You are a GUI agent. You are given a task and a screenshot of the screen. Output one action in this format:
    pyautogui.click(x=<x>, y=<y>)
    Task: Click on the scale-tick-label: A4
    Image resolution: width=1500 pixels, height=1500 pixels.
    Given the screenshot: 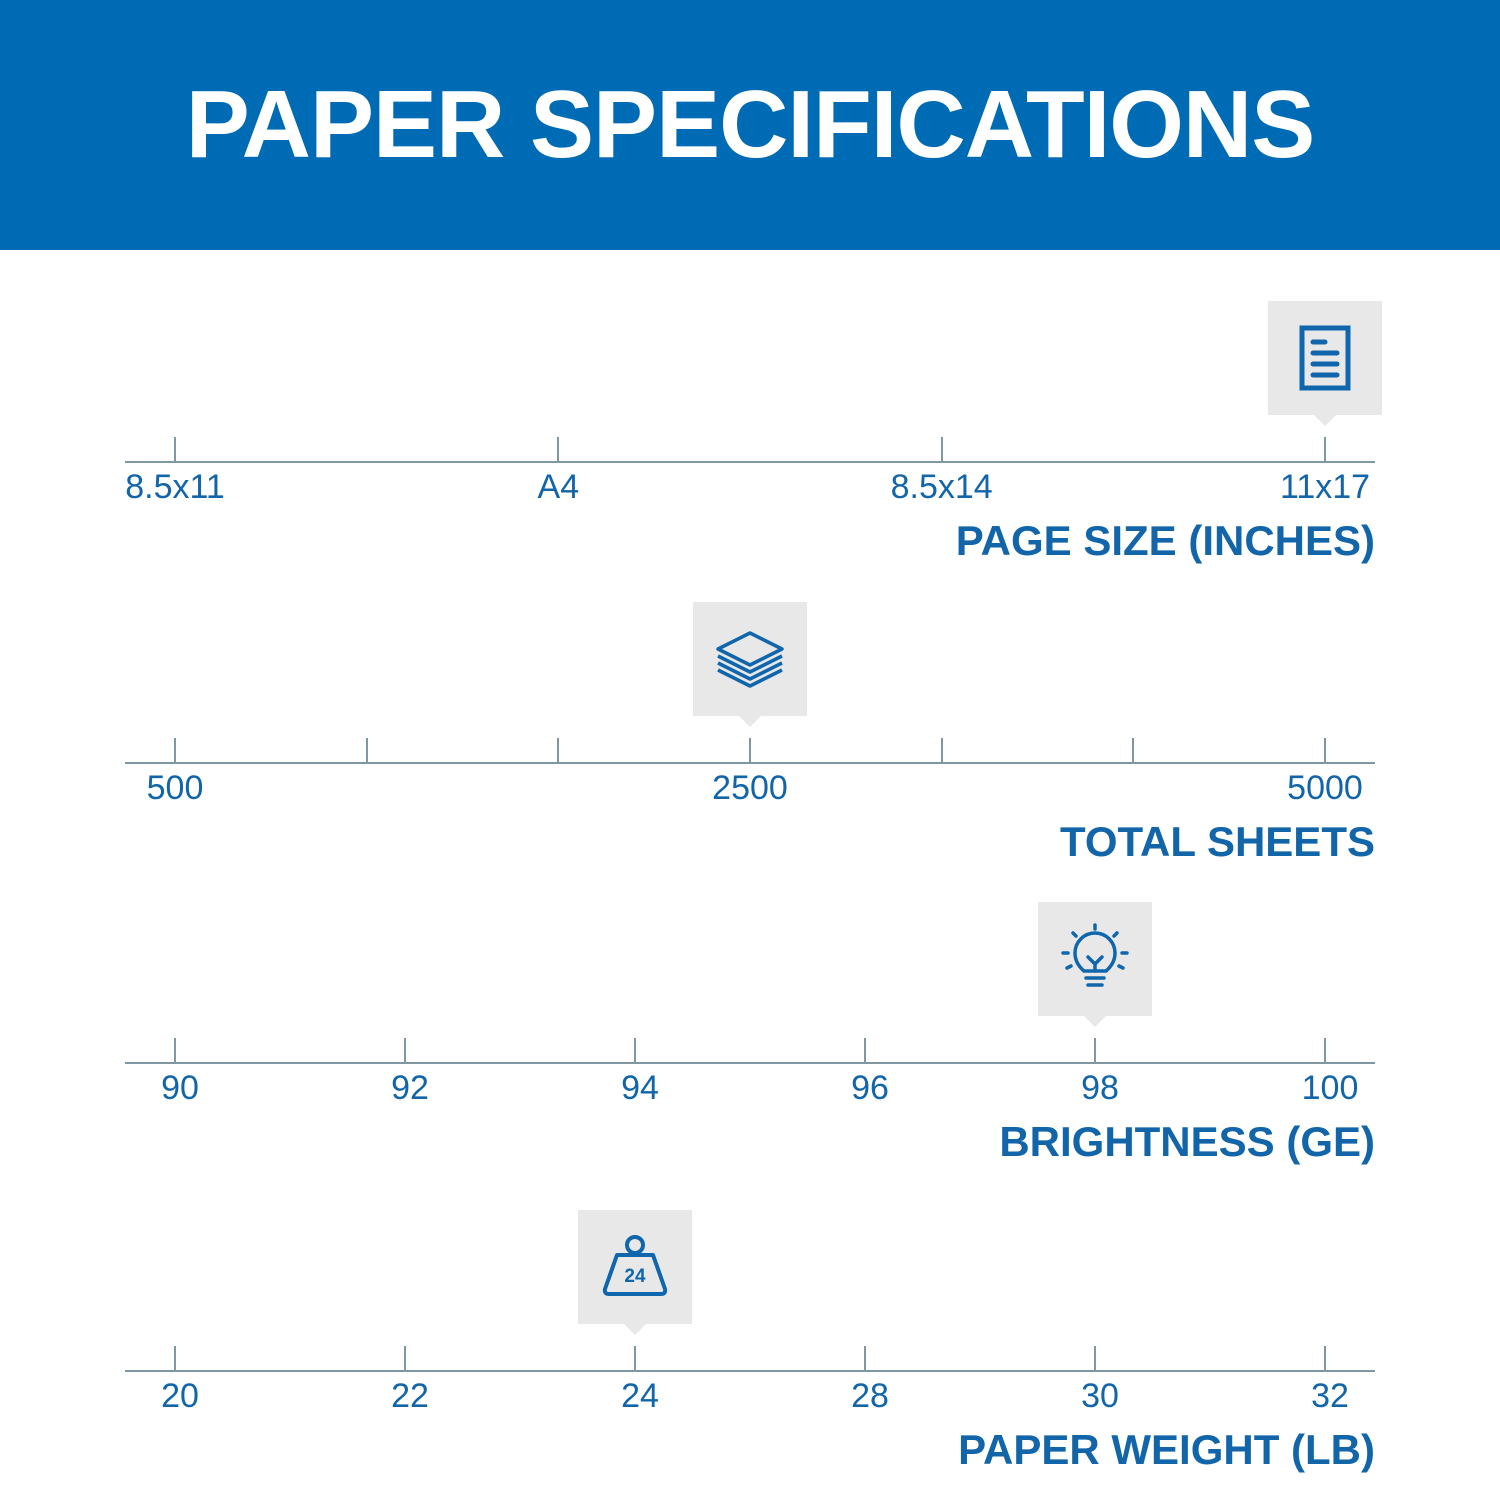 What is the action you would take?
    pyautogui.click(x=558, y=487)
    